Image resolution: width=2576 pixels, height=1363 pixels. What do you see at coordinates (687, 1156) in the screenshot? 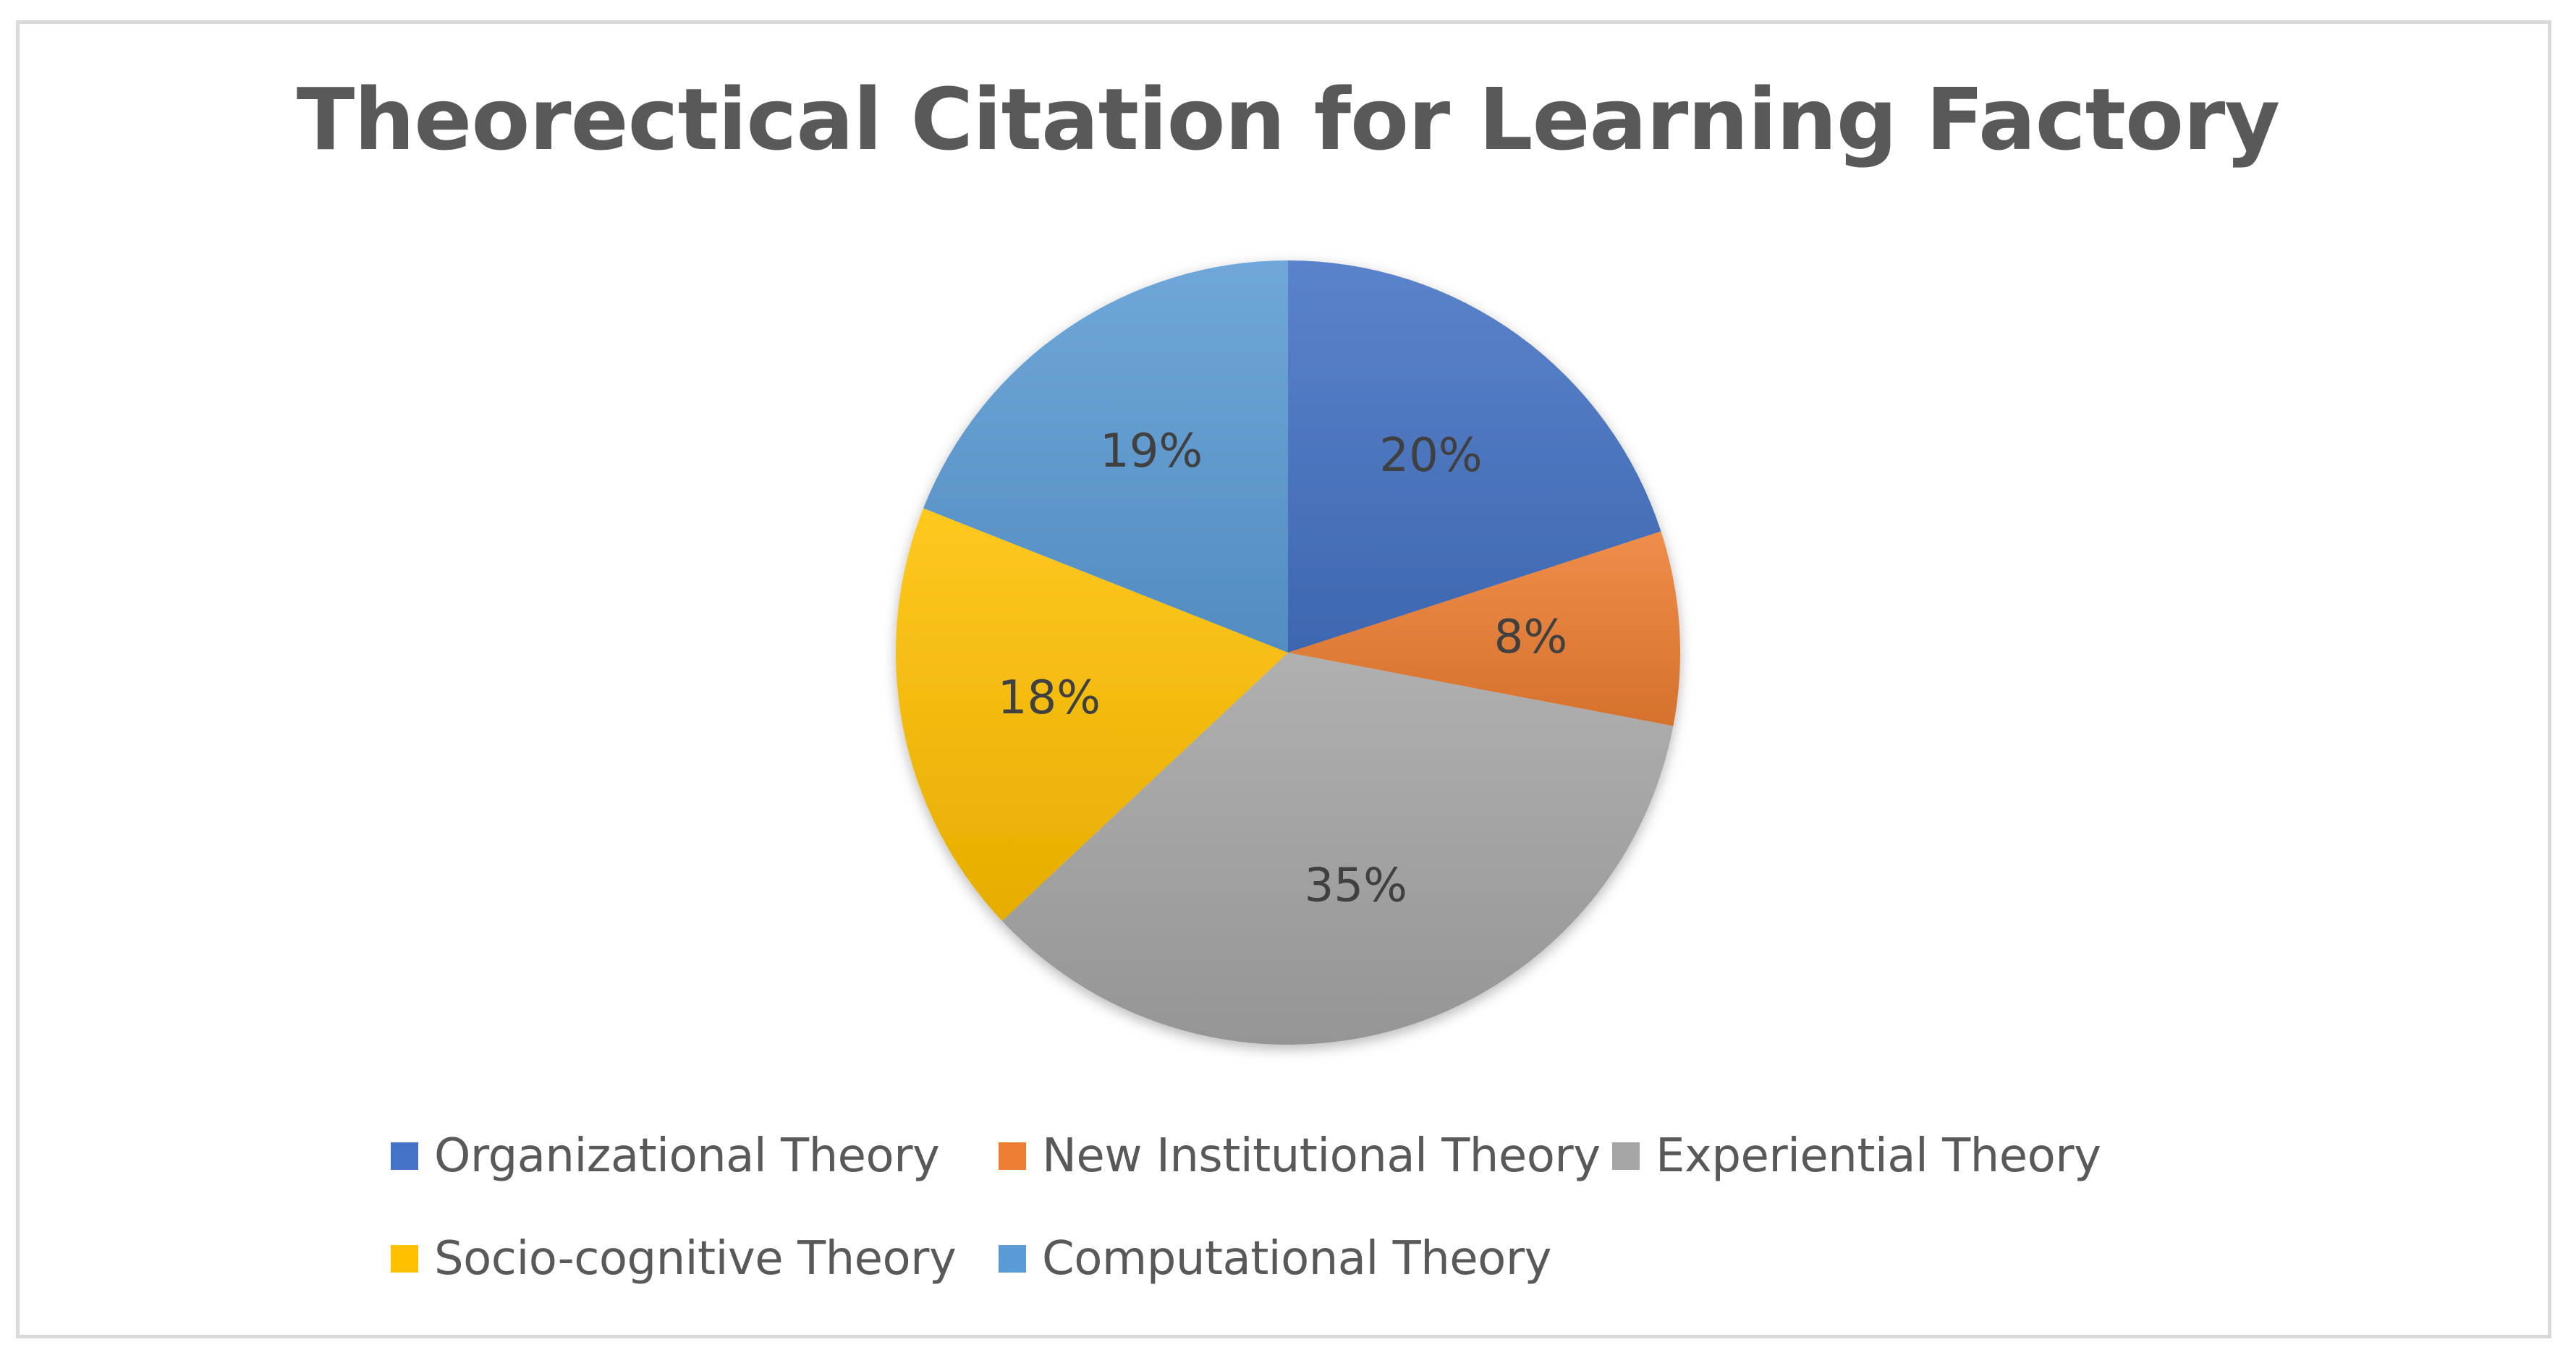
I see `legend-label: Organizational Theory` at bounding box center [687, 1156].